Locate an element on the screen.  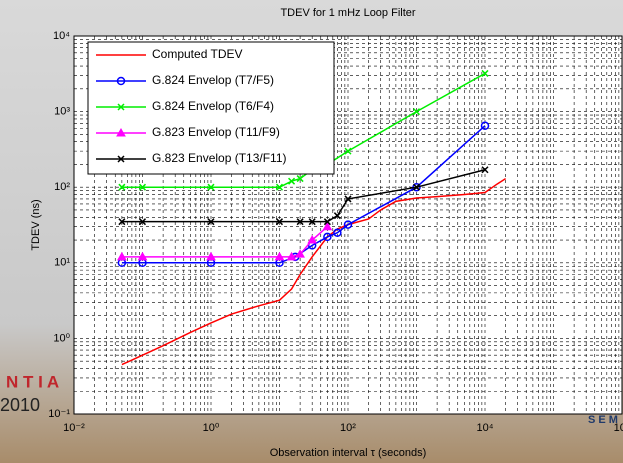
y-tick-label: 10² is located at coordinates (62, 187).